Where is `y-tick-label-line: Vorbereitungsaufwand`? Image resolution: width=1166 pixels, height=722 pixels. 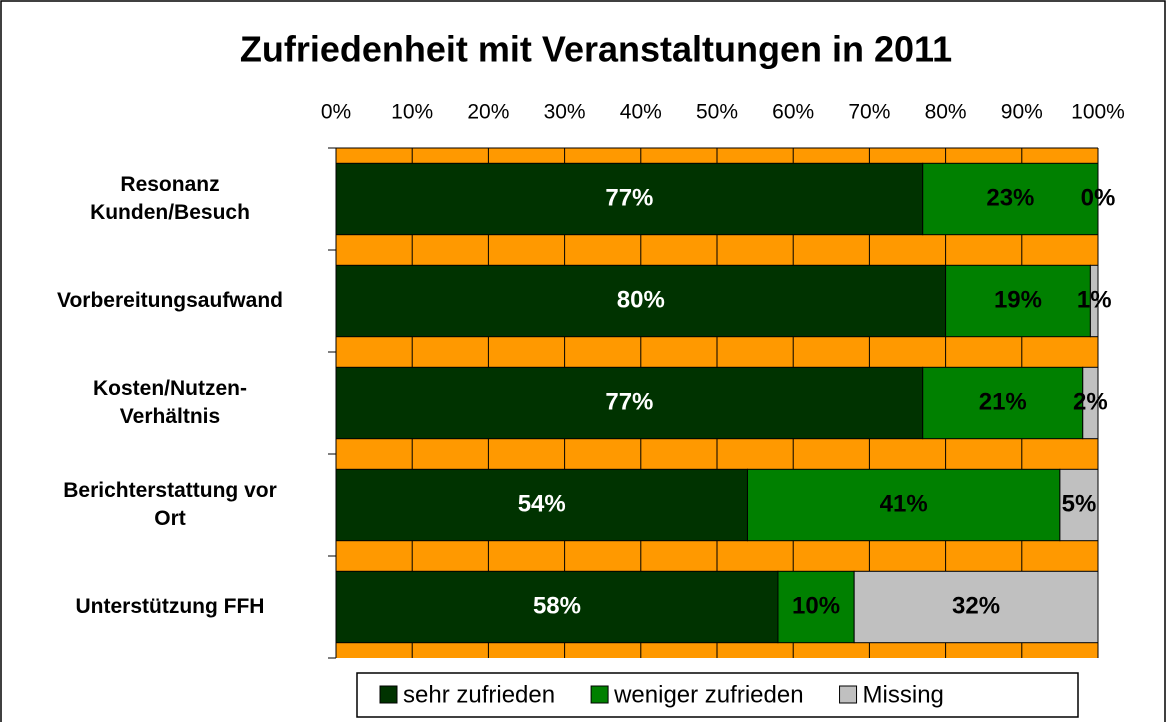
y-tick-label-line: Vorbereitungsaufwand is located at coordinates (170, 300).